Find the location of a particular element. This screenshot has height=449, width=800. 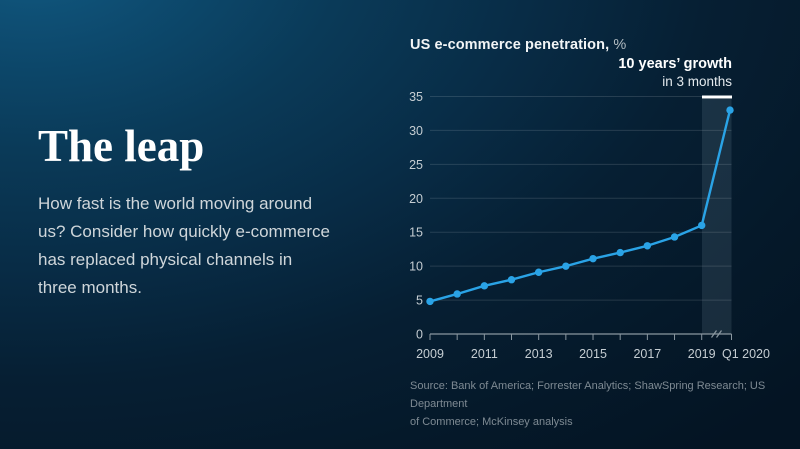

chart-unit-label: % is located at coordinates (620, 45).